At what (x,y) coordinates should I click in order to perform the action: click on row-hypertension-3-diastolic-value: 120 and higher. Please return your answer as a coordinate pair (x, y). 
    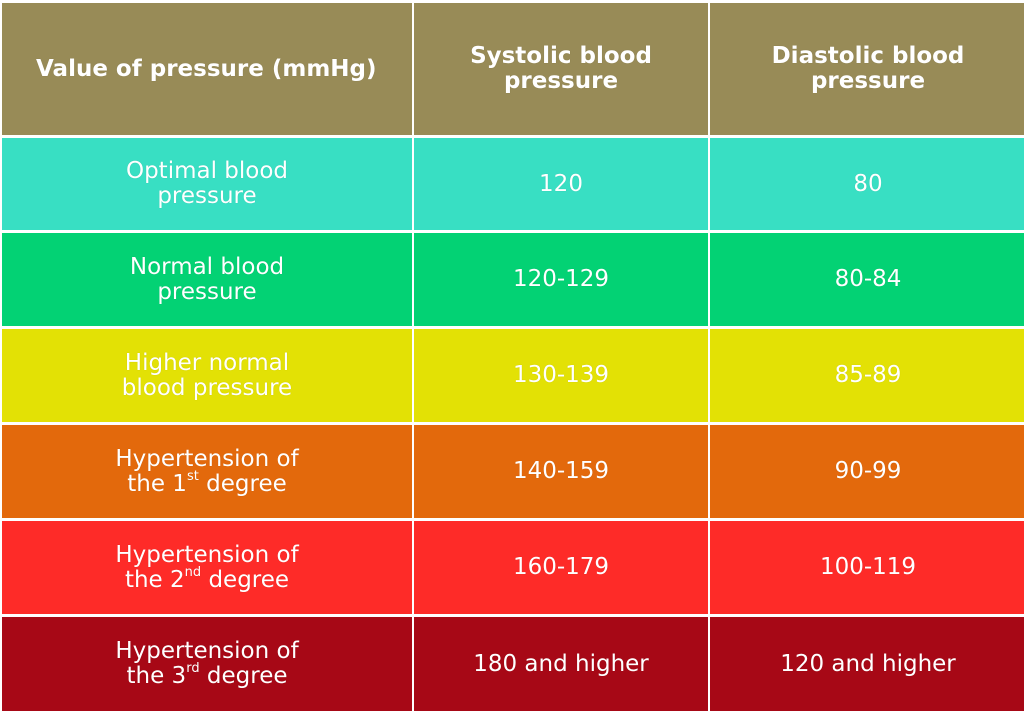
    Looking at the image, I should click on (868, 663).